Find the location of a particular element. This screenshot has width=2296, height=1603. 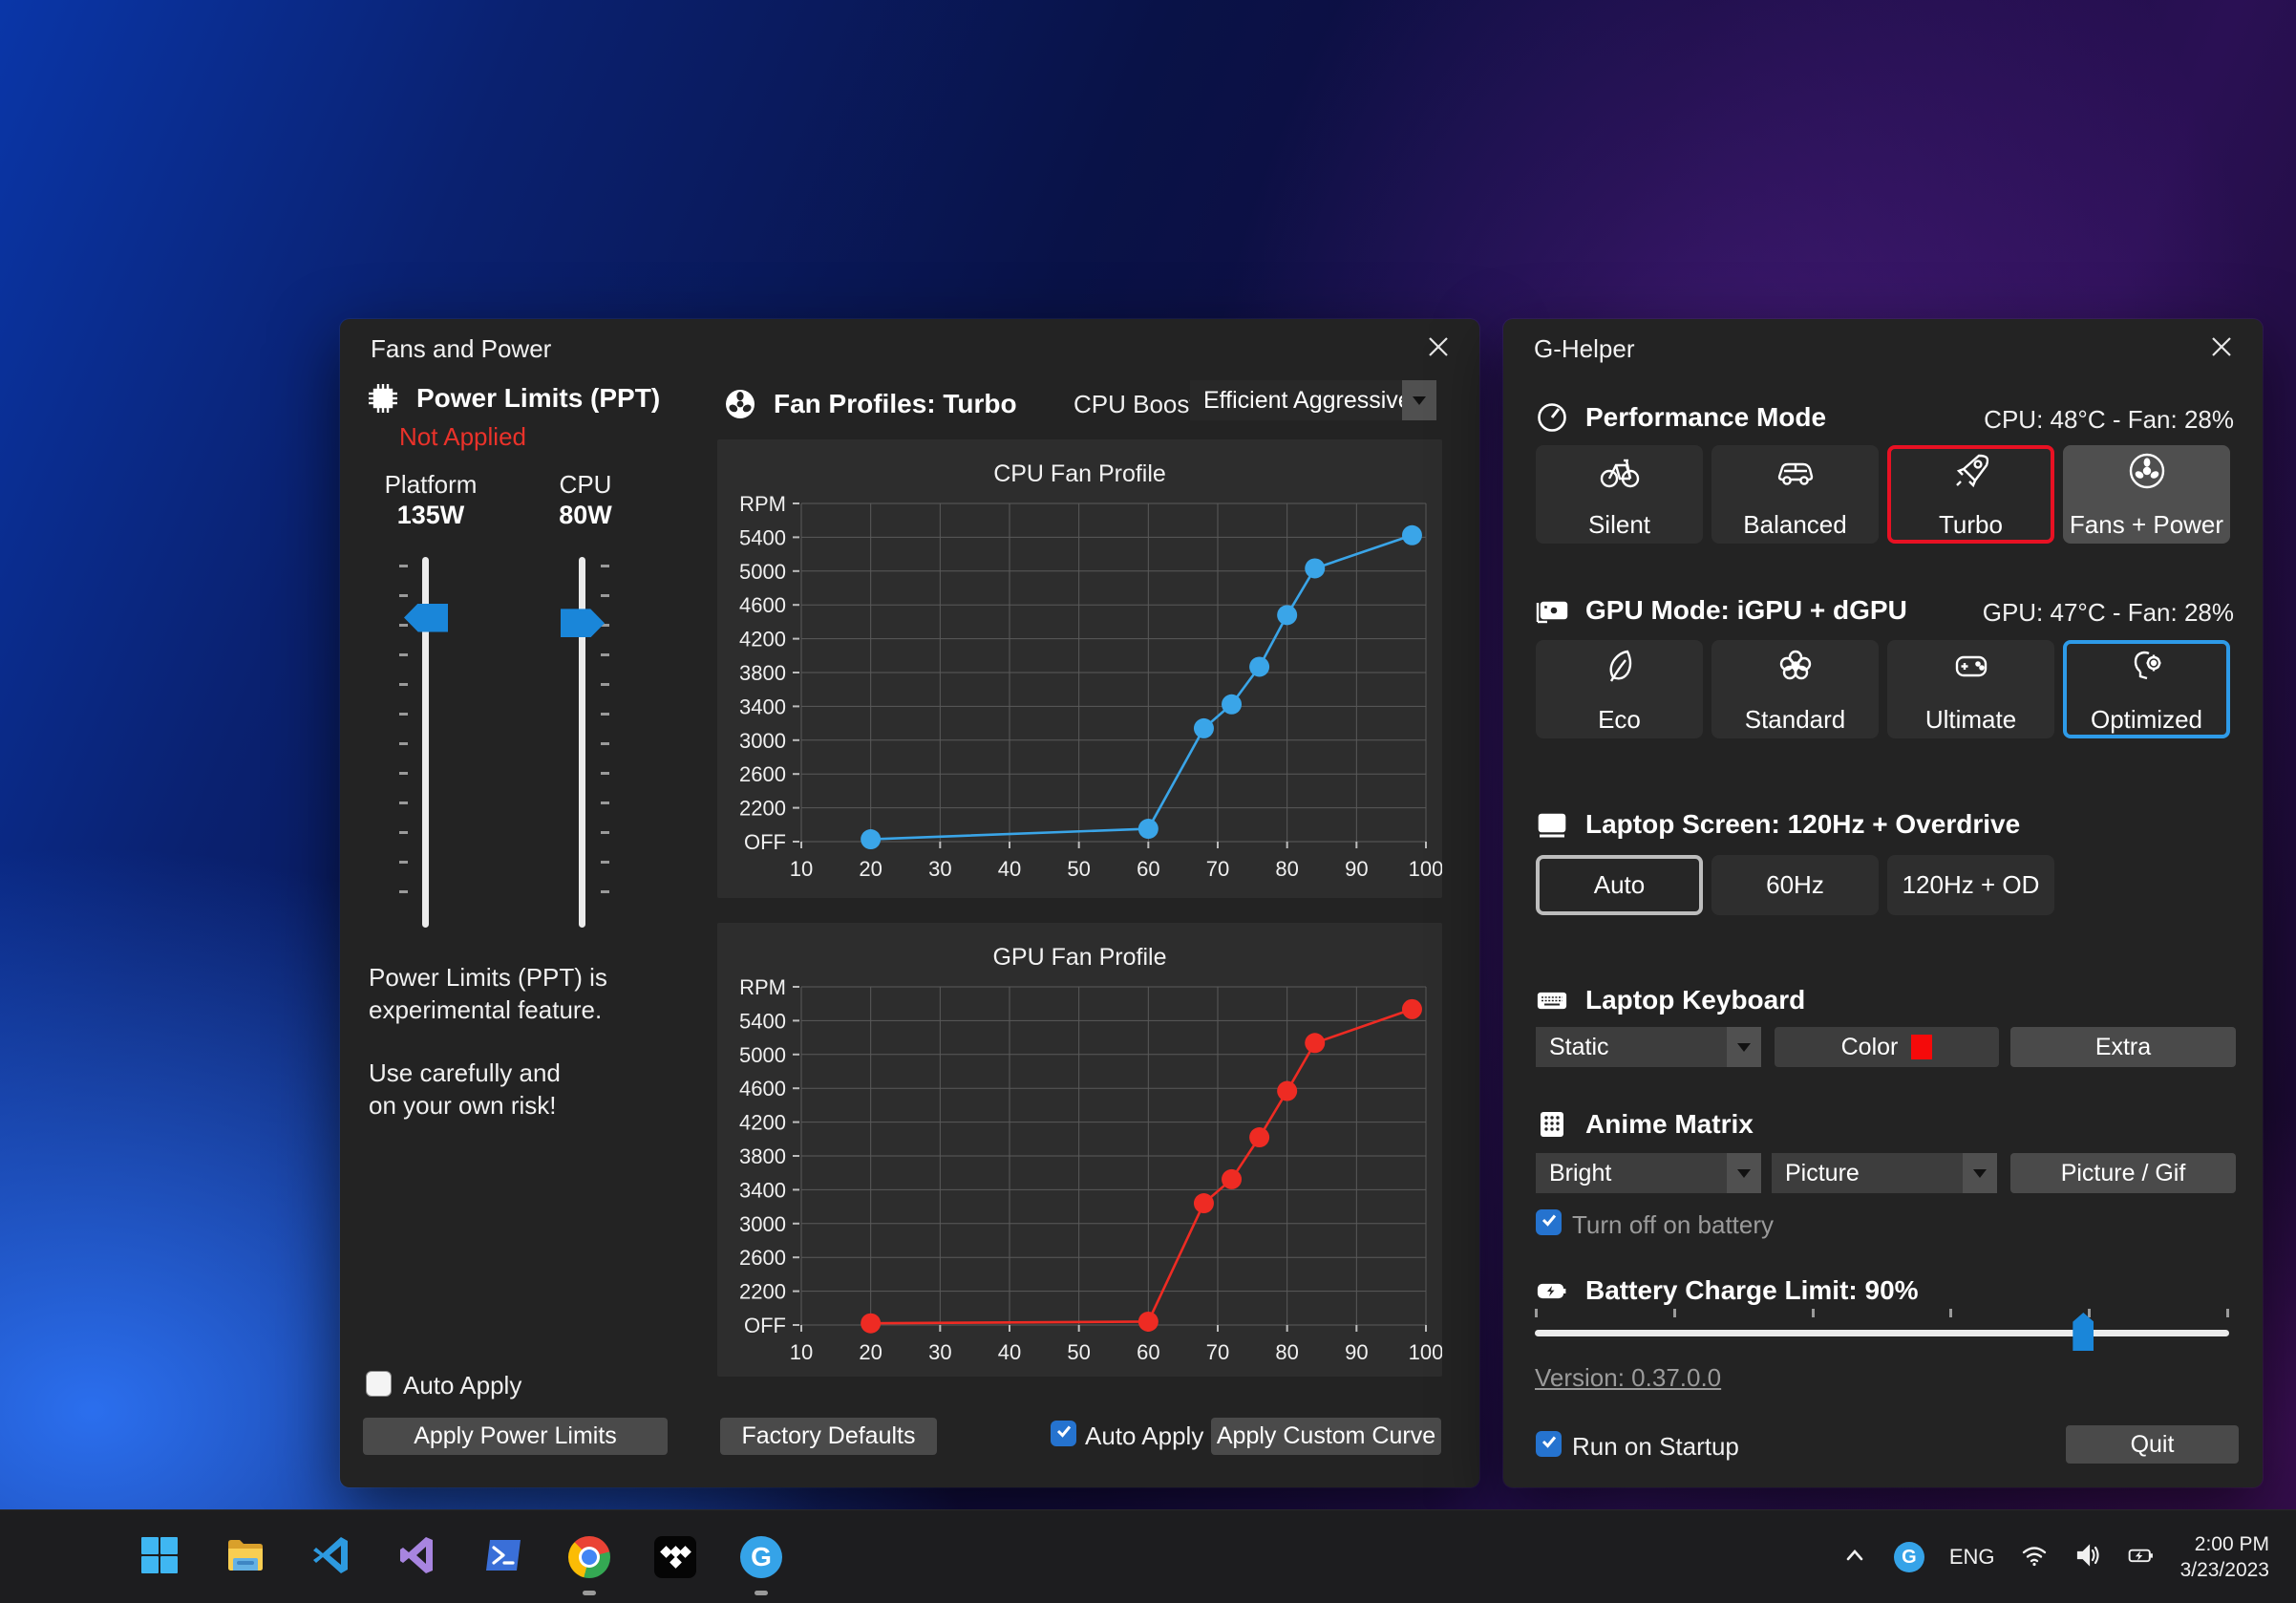

note-line-1: Power Limits (PPT) is is located at coordinates (488, 977).